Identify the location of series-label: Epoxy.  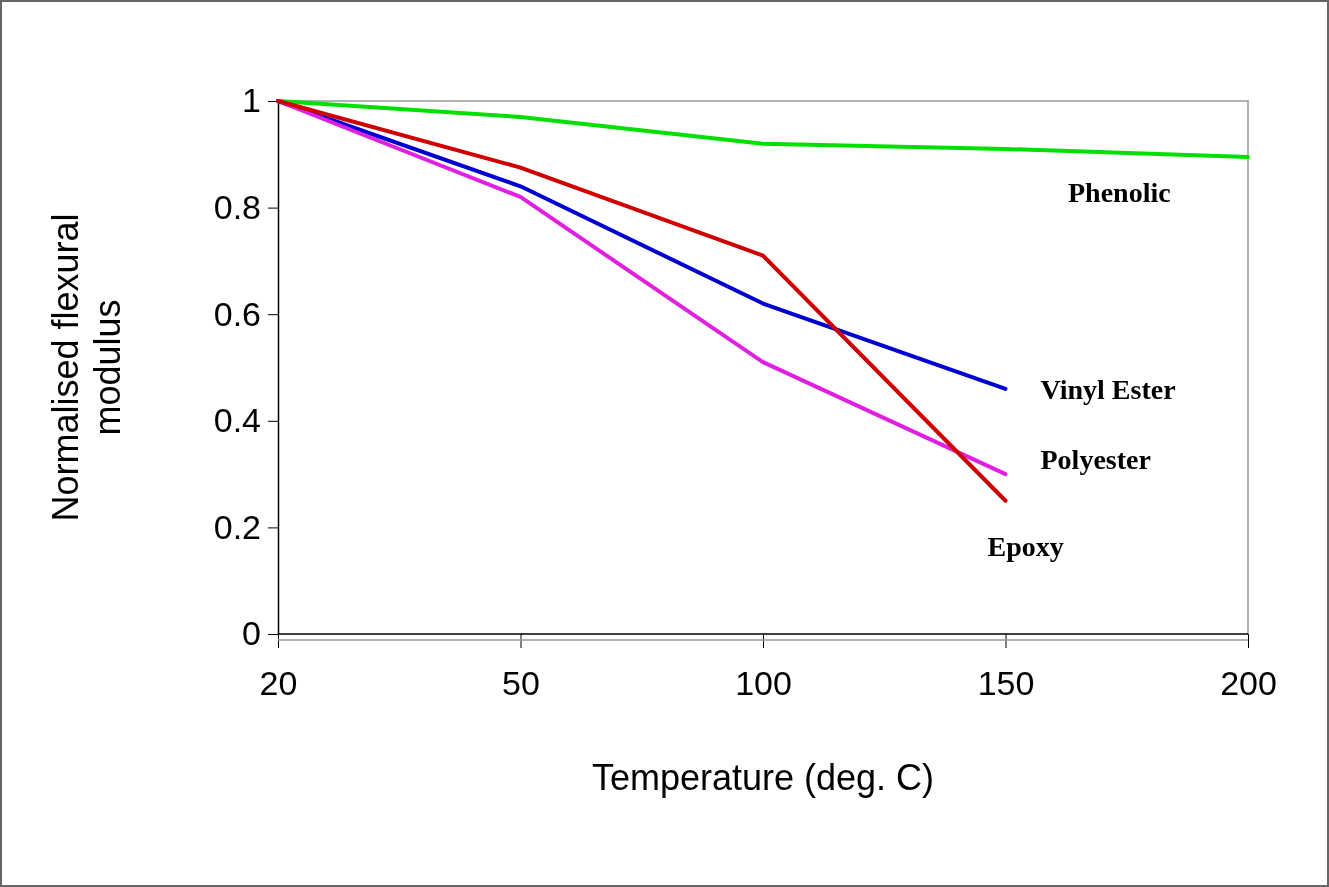
(1025, 546).